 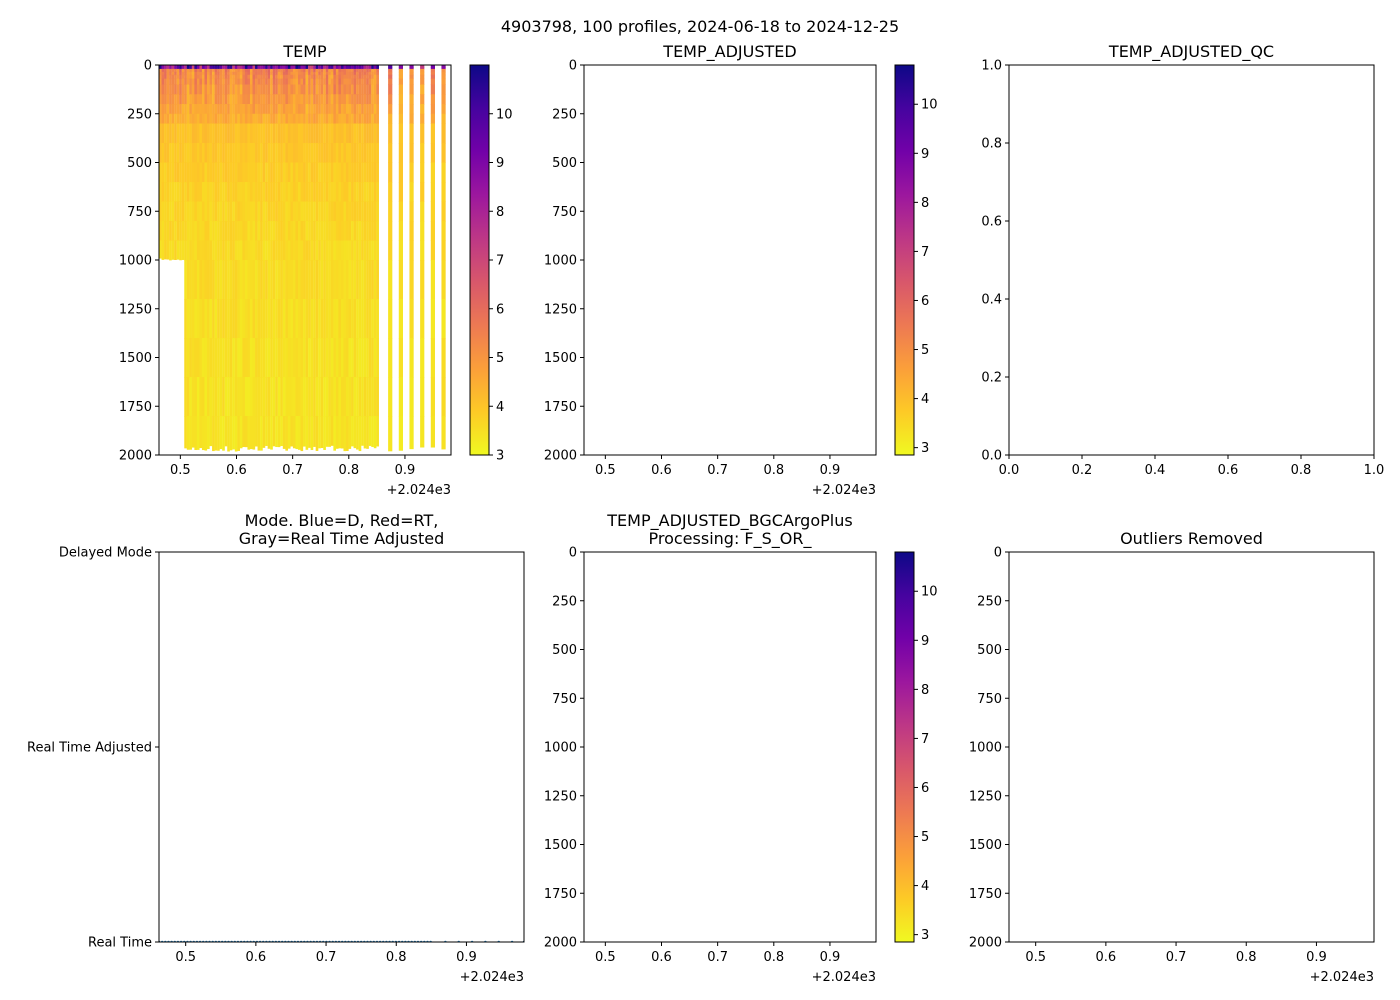 What do you see at coordinates (573, 66) in the screenshot?
I see `y-tick-label: 0` at bounding box center [573, 66].